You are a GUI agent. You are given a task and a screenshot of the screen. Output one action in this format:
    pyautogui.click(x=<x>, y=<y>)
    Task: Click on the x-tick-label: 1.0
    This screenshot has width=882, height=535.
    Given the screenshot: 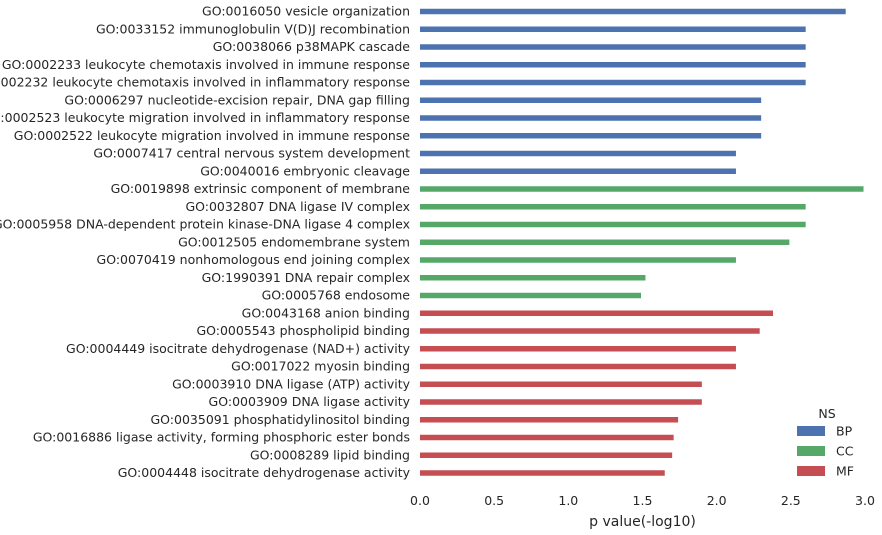 What is the action you would take?
    pyautogui.click(x=568, y=500)
    